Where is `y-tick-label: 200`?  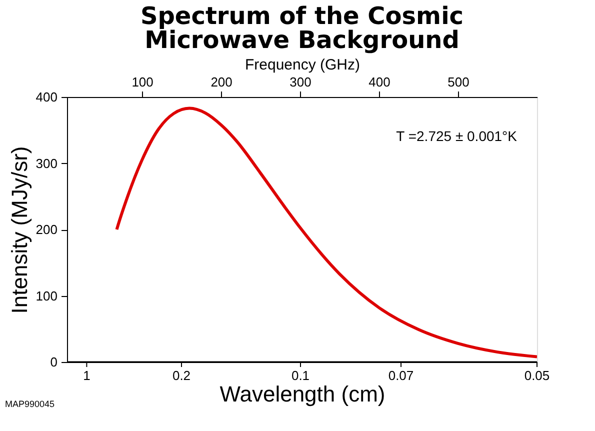 y-tick-label: 200 is located at coordinates (47, 229).